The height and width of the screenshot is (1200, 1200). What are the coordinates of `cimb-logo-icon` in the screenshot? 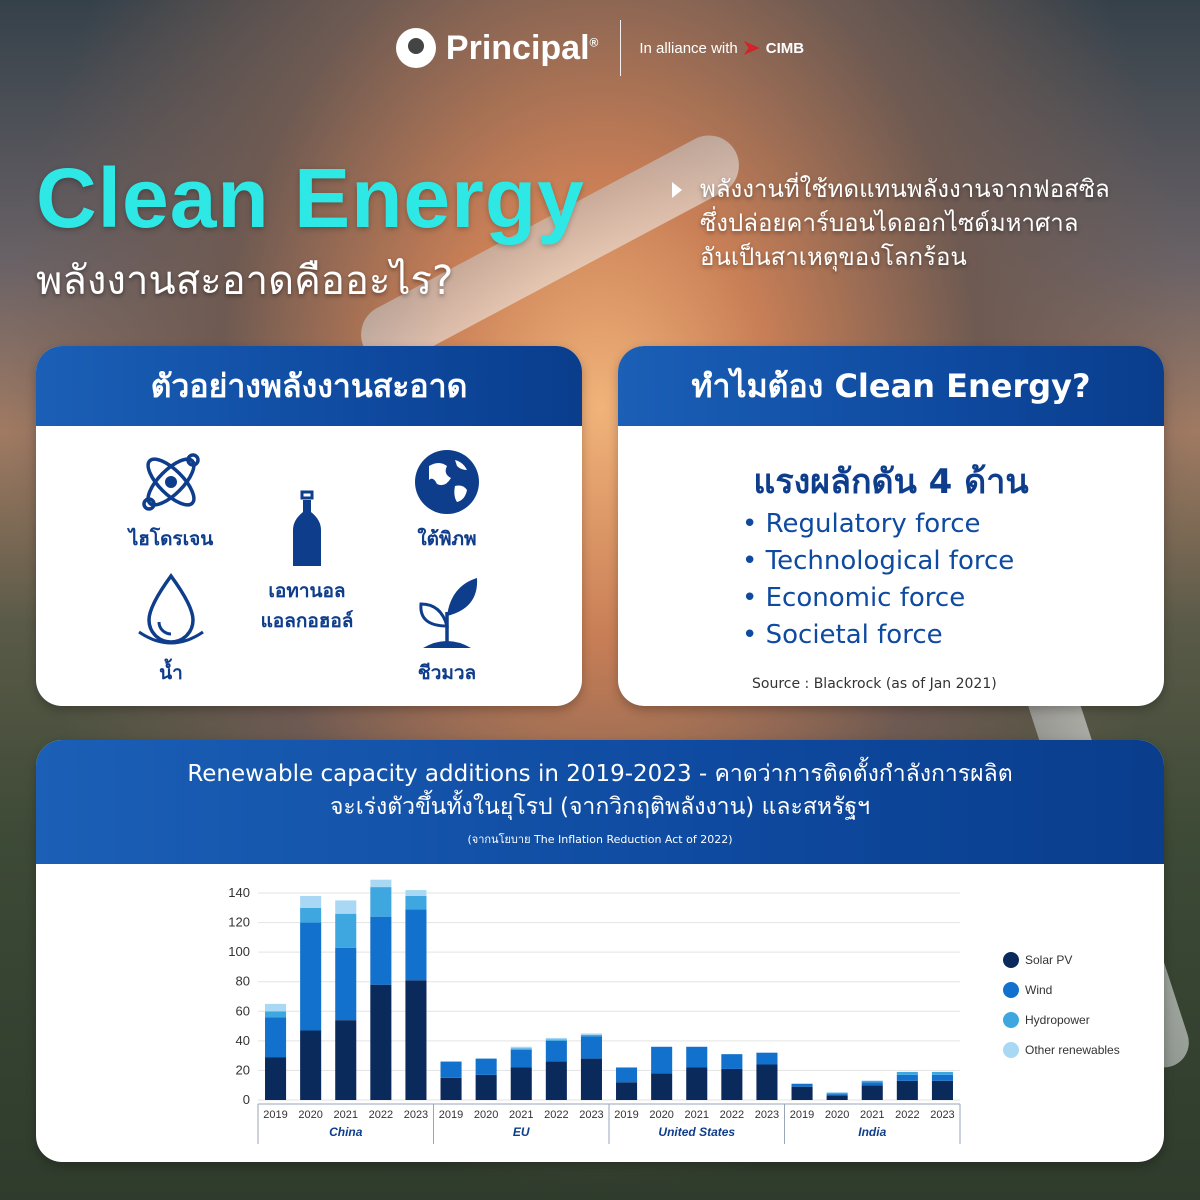 It's located at (751, 48).